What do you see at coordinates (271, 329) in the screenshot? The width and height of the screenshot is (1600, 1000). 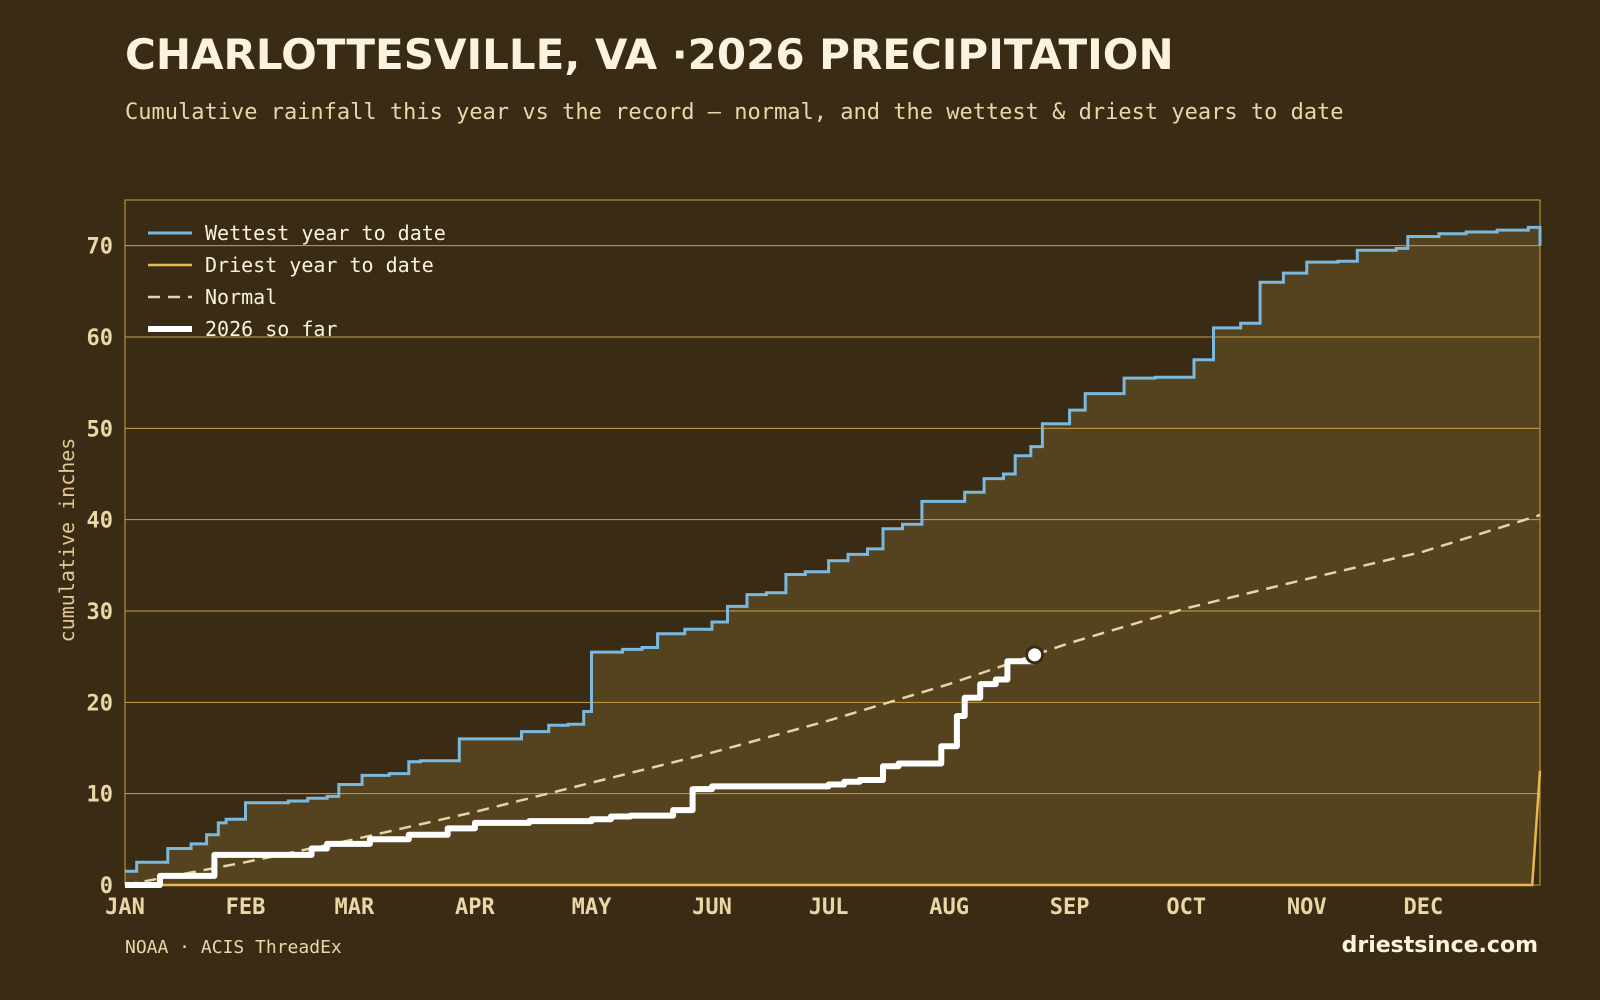 I see `legend-label-current: 2026 so far` at bounding box center [271, 329].